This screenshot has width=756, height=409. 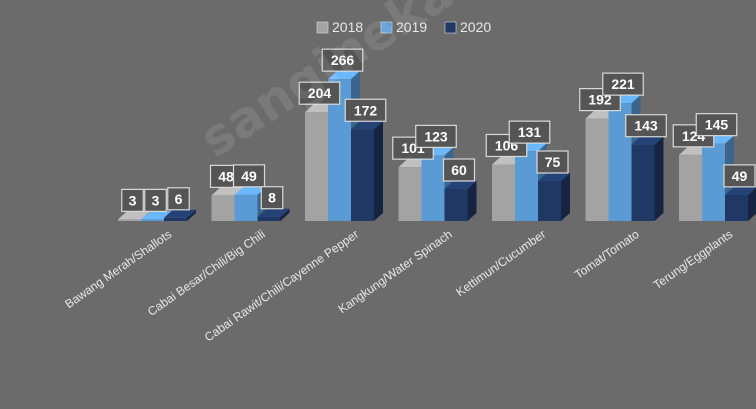 I want to click on data-label-text: 48, so click(x=226, y=176).